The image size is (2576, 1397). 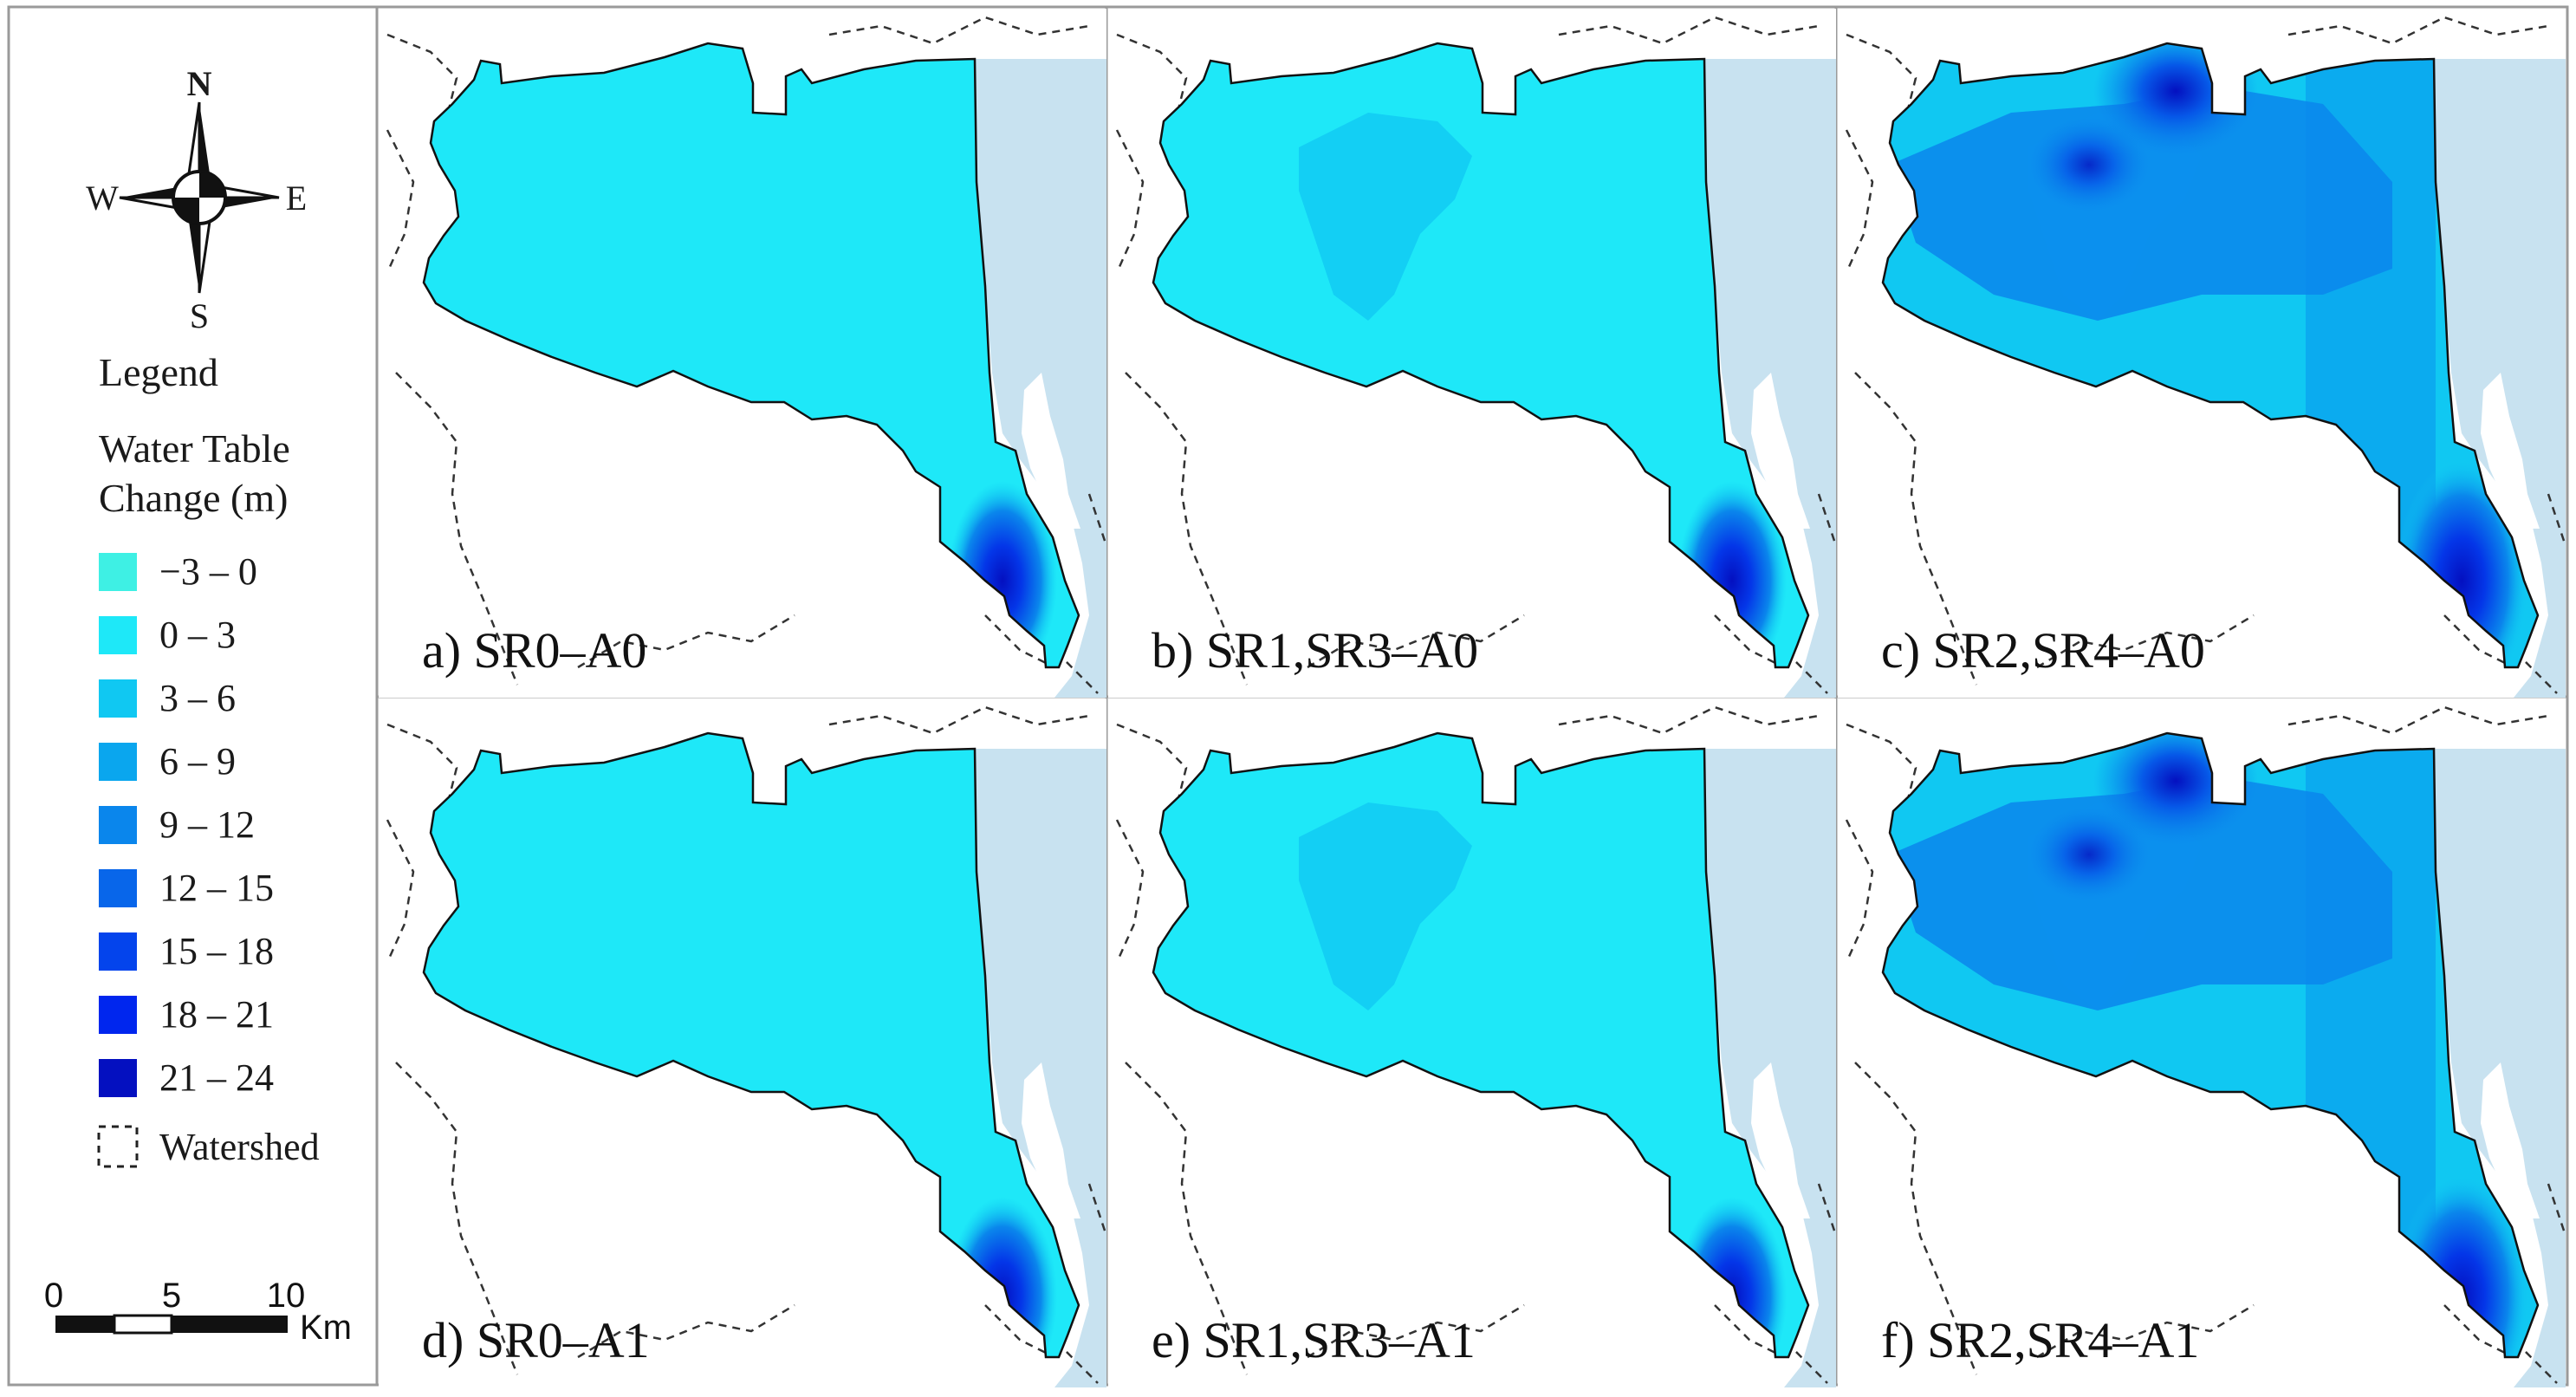 I want to click on panel-label-d: d) SR0–A1, so click(x=536, y=1340).